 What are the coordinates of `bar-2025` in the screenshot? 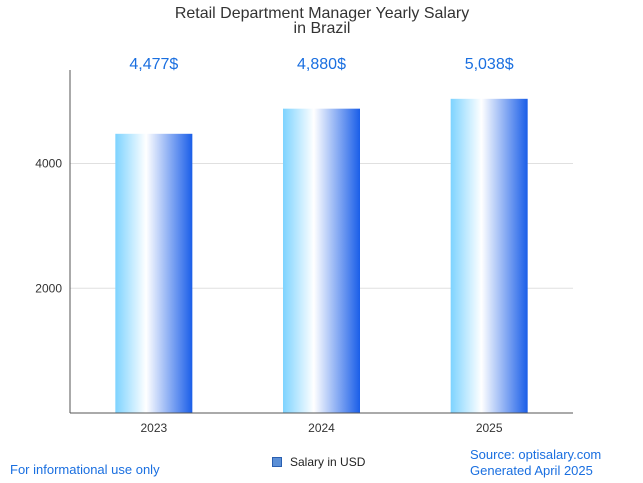 It's located at (489, 255).